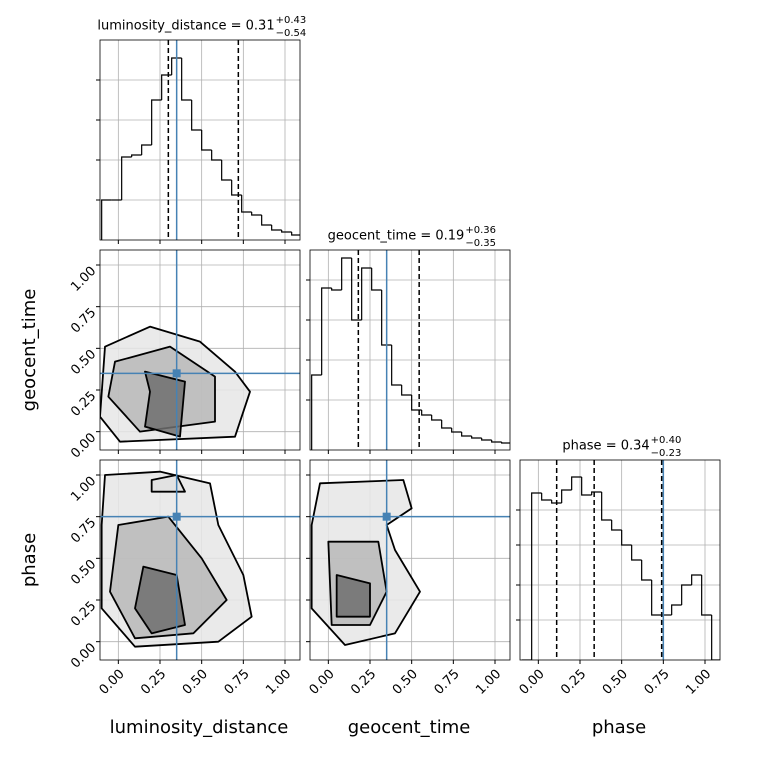 Image resolution: width=760 pixels, height=760 pixels. I want to click on y-tick-label: 0.25, so click(83, 404).